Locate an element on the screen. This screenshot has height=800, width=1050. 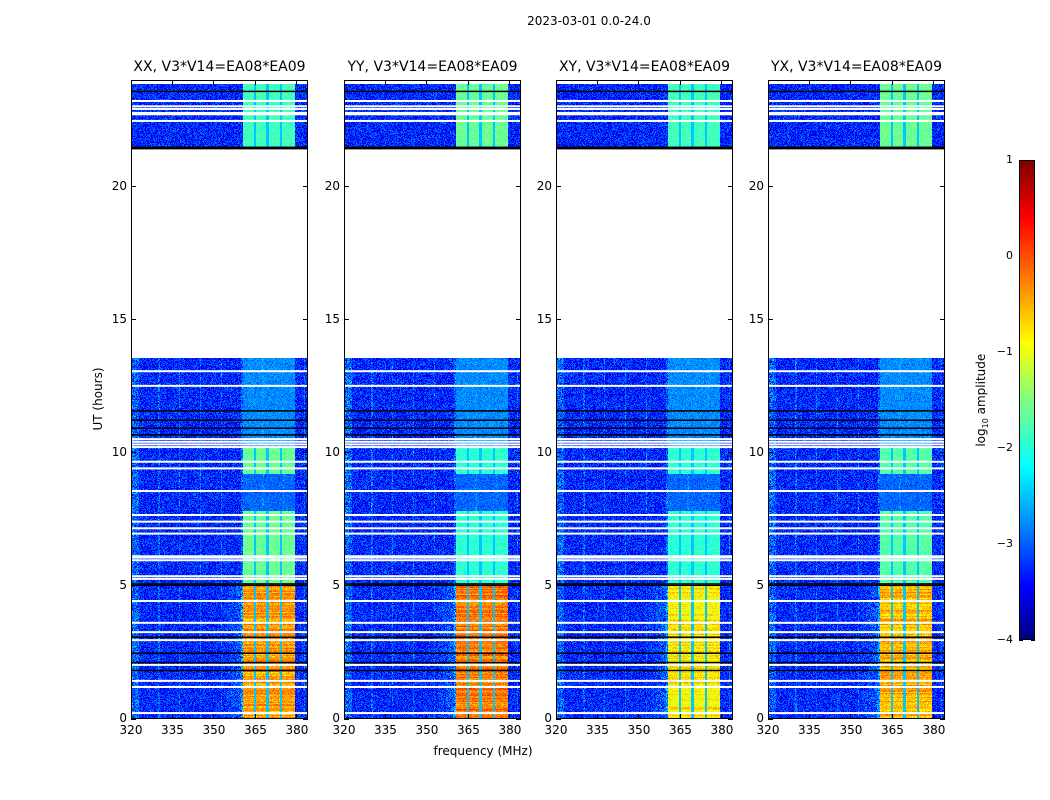
colorbar-label: log10 amplitude is located at coordinates (982, 400).